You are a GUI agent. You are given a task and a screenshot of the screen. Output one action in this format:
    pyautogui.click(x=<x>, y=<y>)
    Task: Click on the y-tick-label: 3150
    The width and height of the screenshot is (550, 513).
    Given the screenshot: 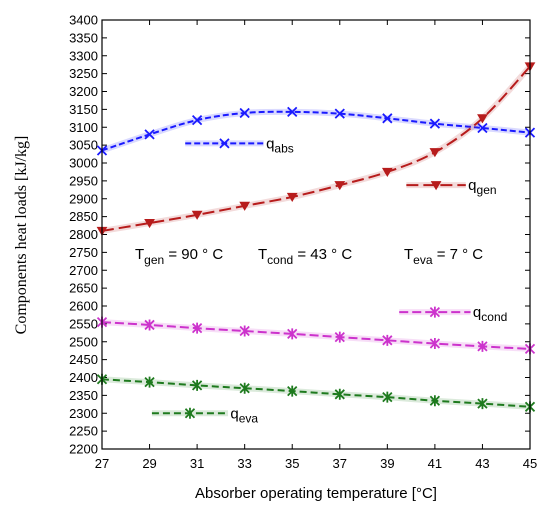 What is the action you would take?
    pyautogui.click(x=83, y=109)
    